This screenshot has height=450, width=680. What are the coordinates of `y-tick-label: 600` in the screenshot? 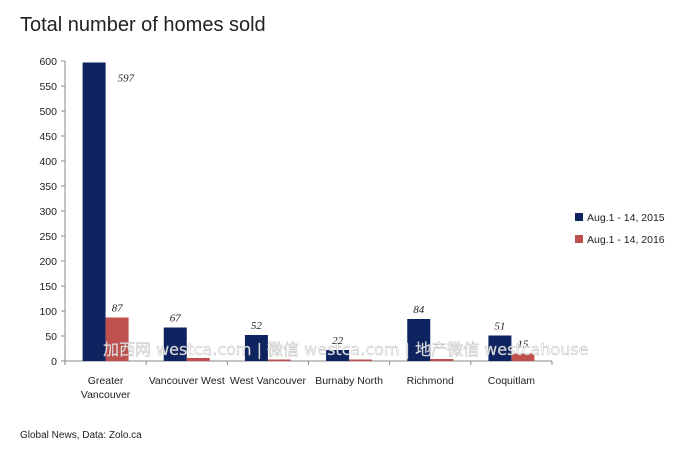 It's located at (48, 62).